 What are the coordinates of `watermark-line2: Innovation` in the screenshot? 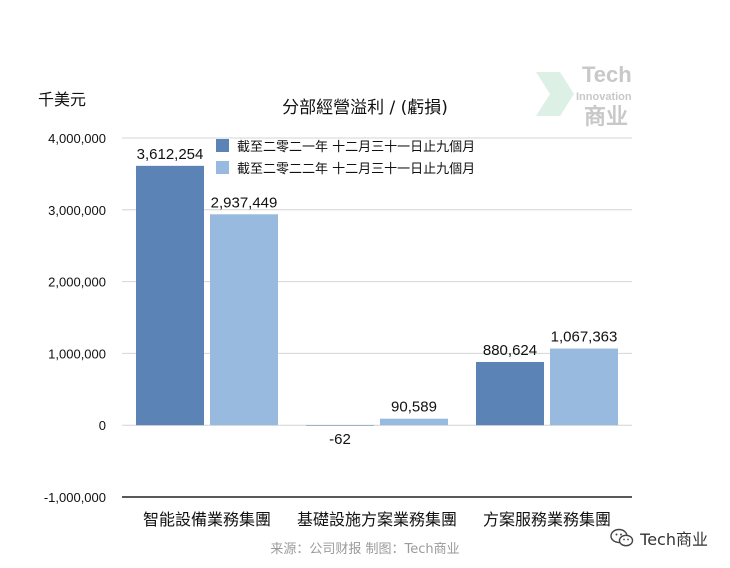 It's located at (604, 97).